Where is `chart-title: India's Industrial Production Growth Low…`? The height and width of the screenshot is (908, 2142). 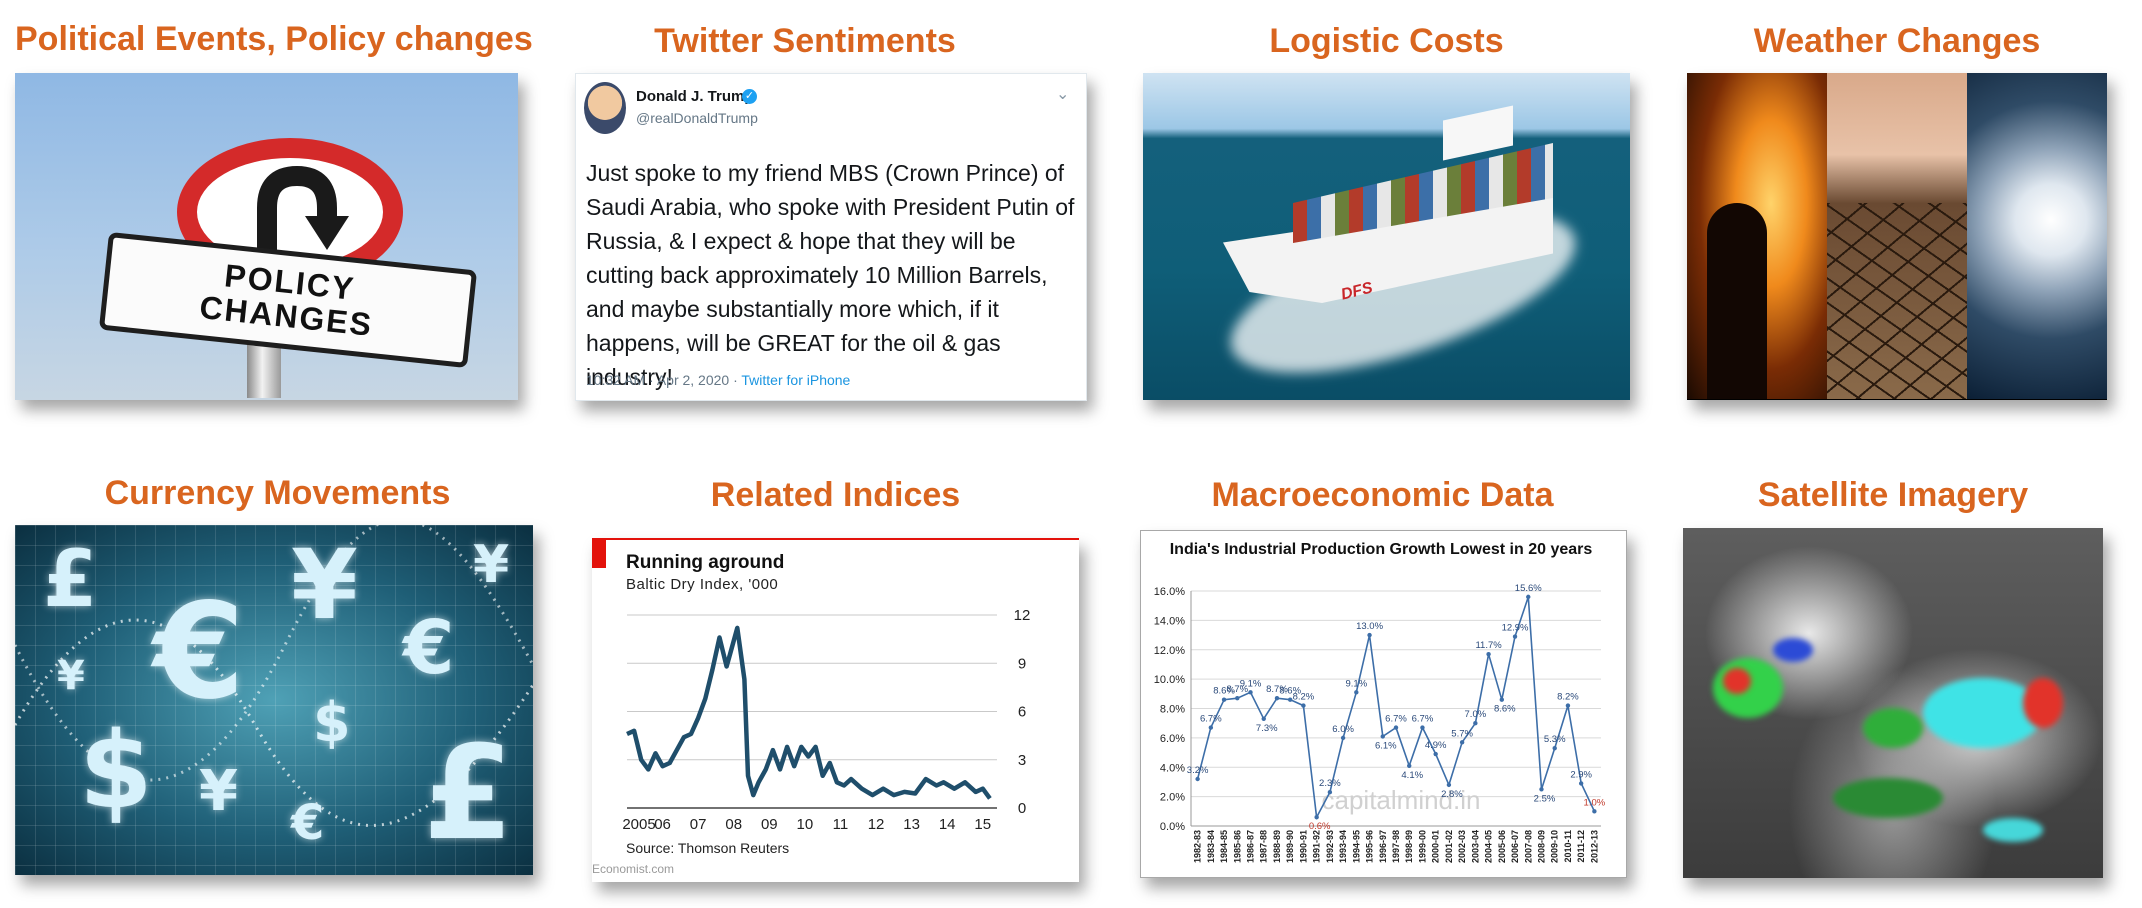
chart-title: India's Industrial Production Growth Low… is located at coordinates (1381, 549).